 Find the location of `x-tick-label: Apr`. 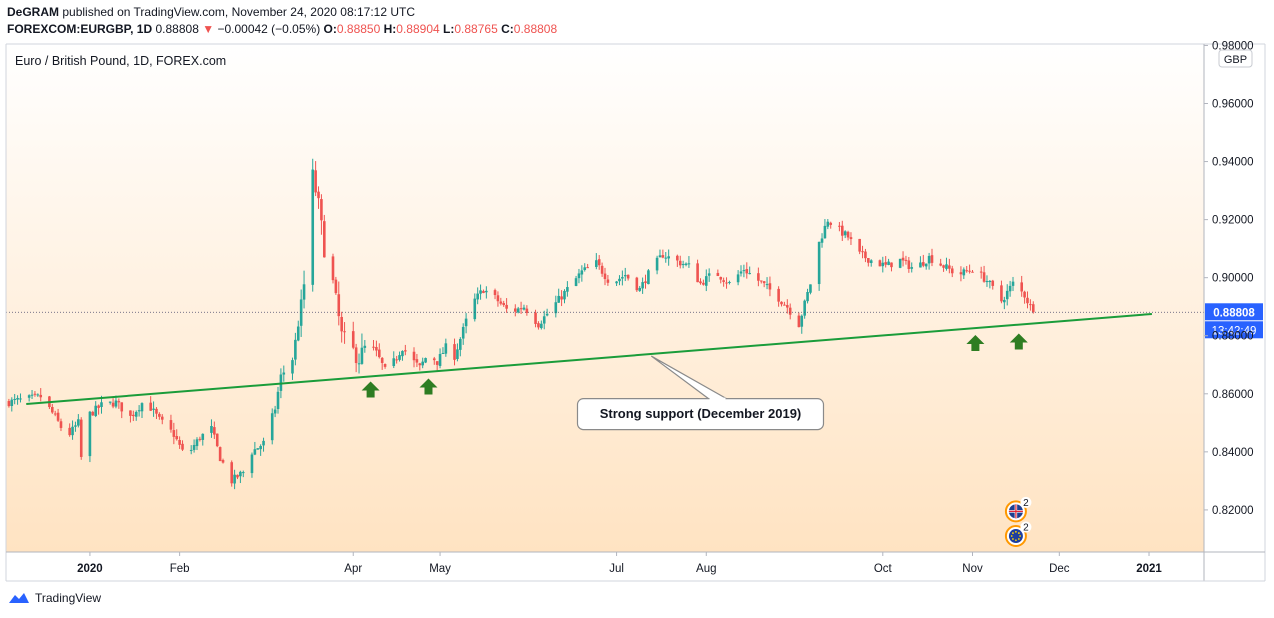

x-tick-label: Apr is located at coordinates (353, 569).